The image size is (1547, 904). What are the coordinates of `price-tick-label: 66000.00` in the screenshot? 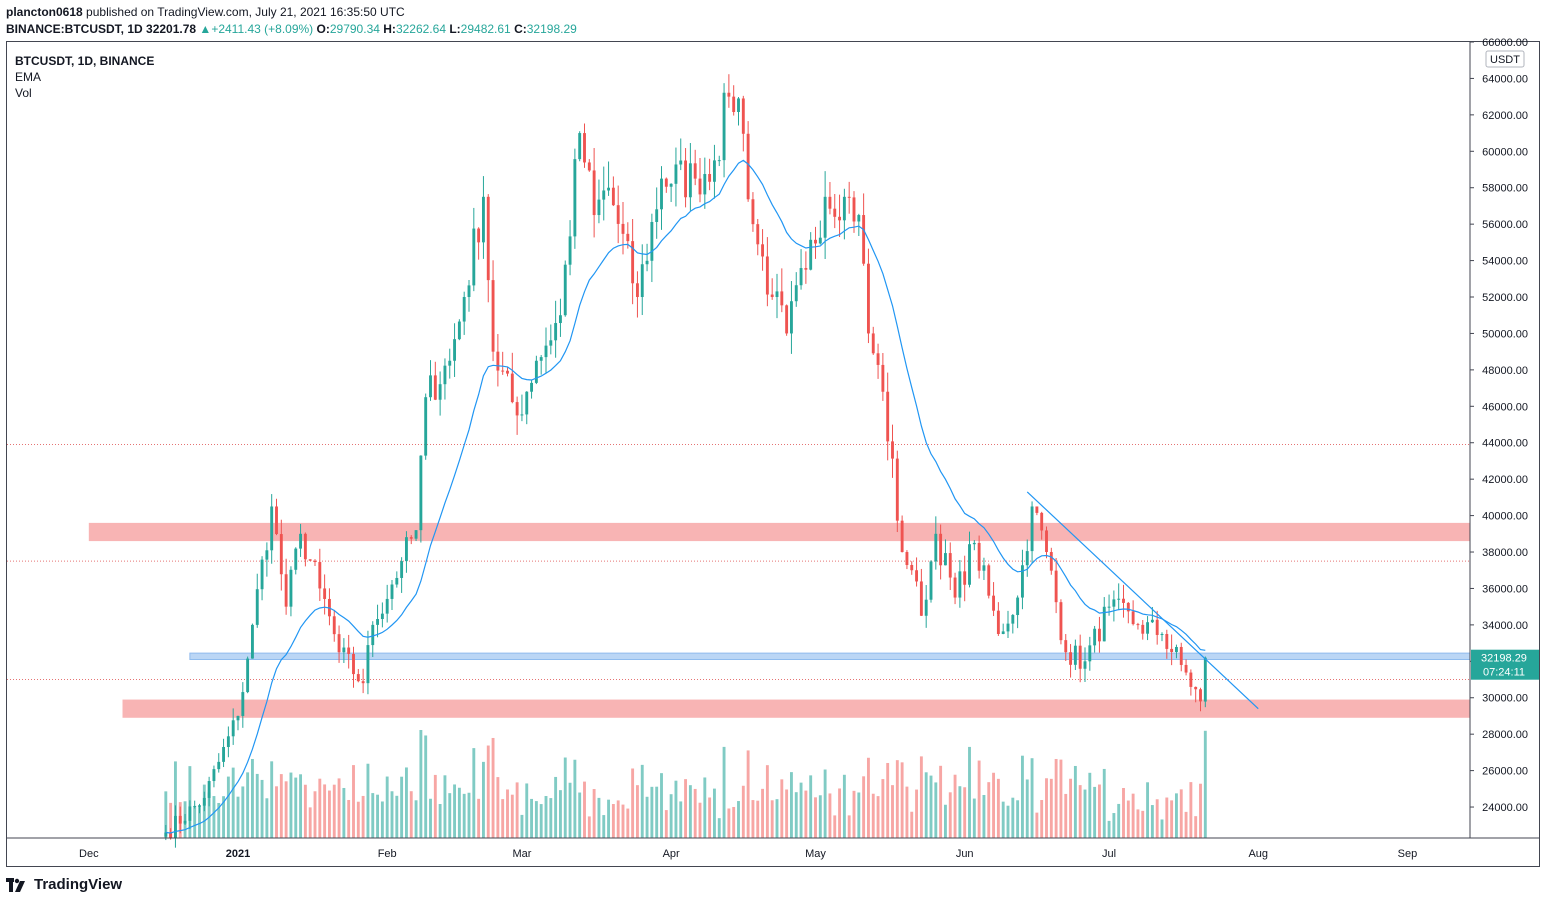 It's located at (1505, 43).